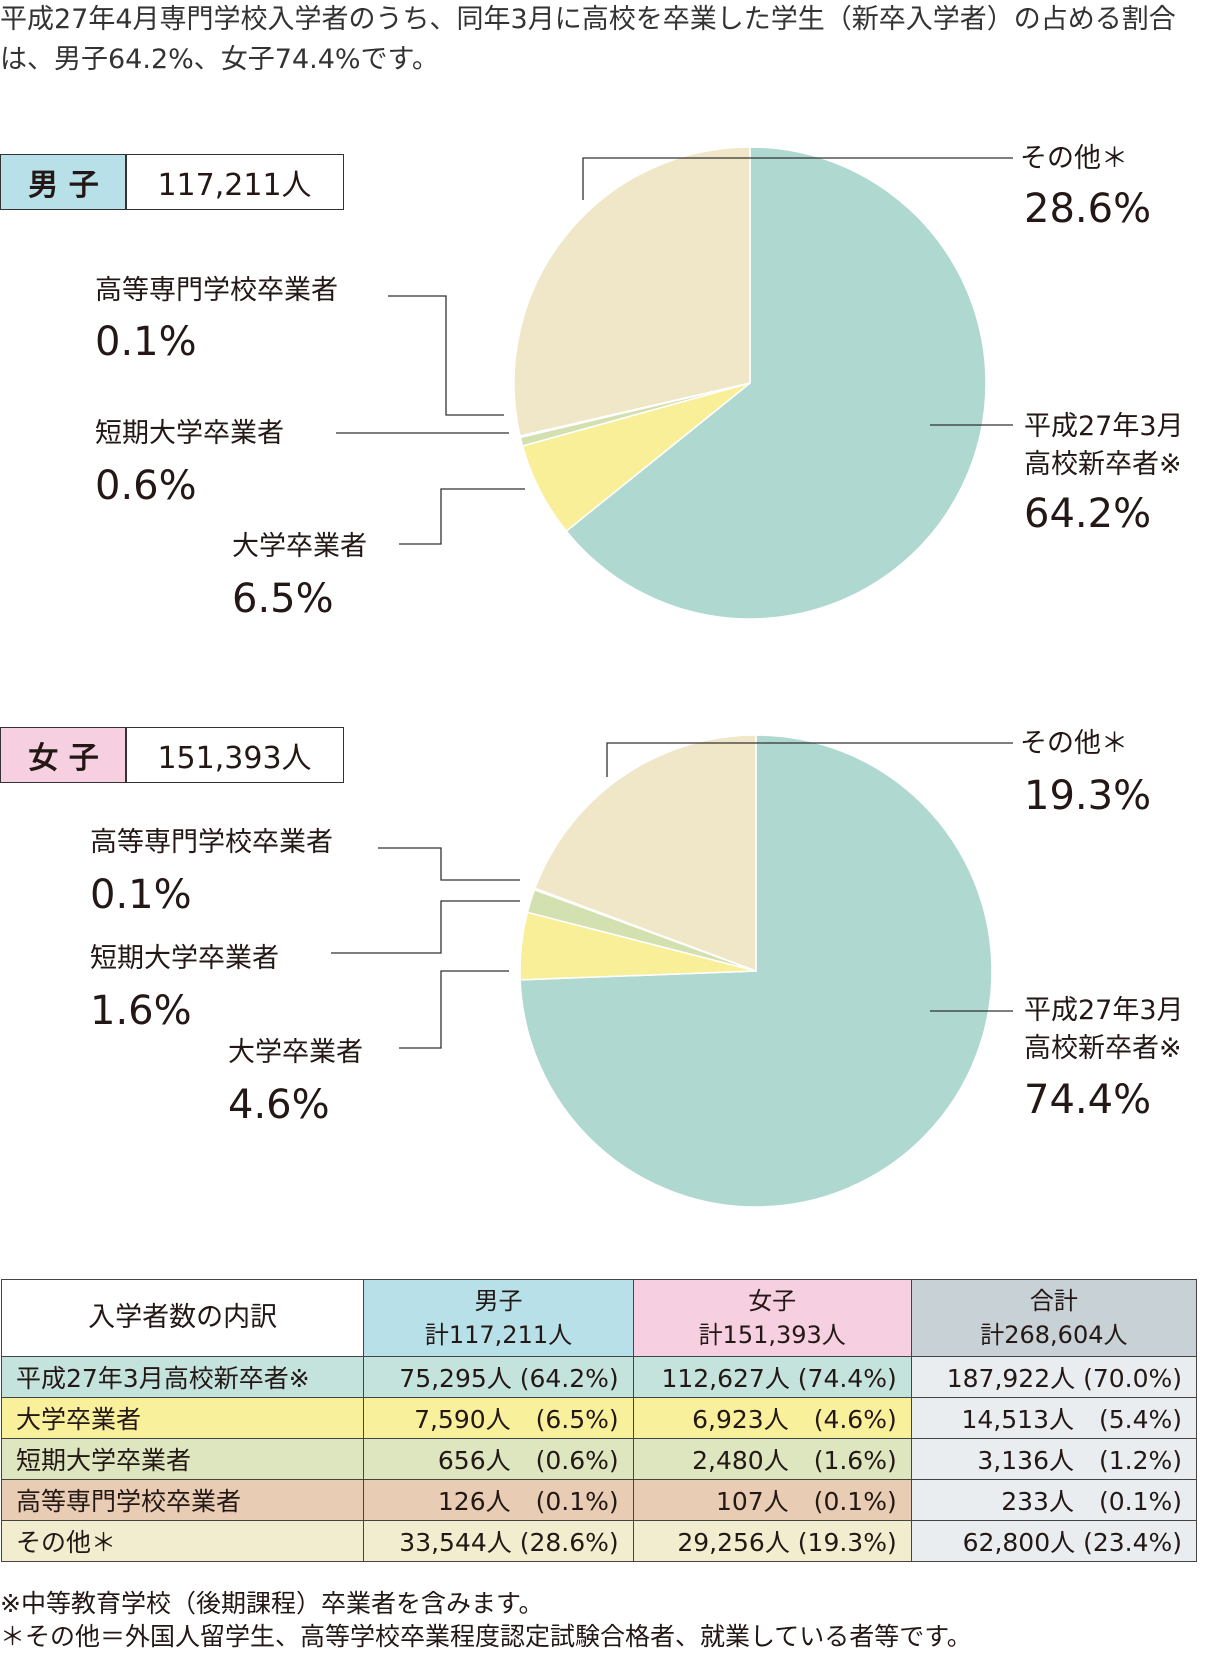  Describe the element at coordinates (1054, 1459) in the screenshot. I see `table-cell: 3,136人 (1.2%)` at that location.